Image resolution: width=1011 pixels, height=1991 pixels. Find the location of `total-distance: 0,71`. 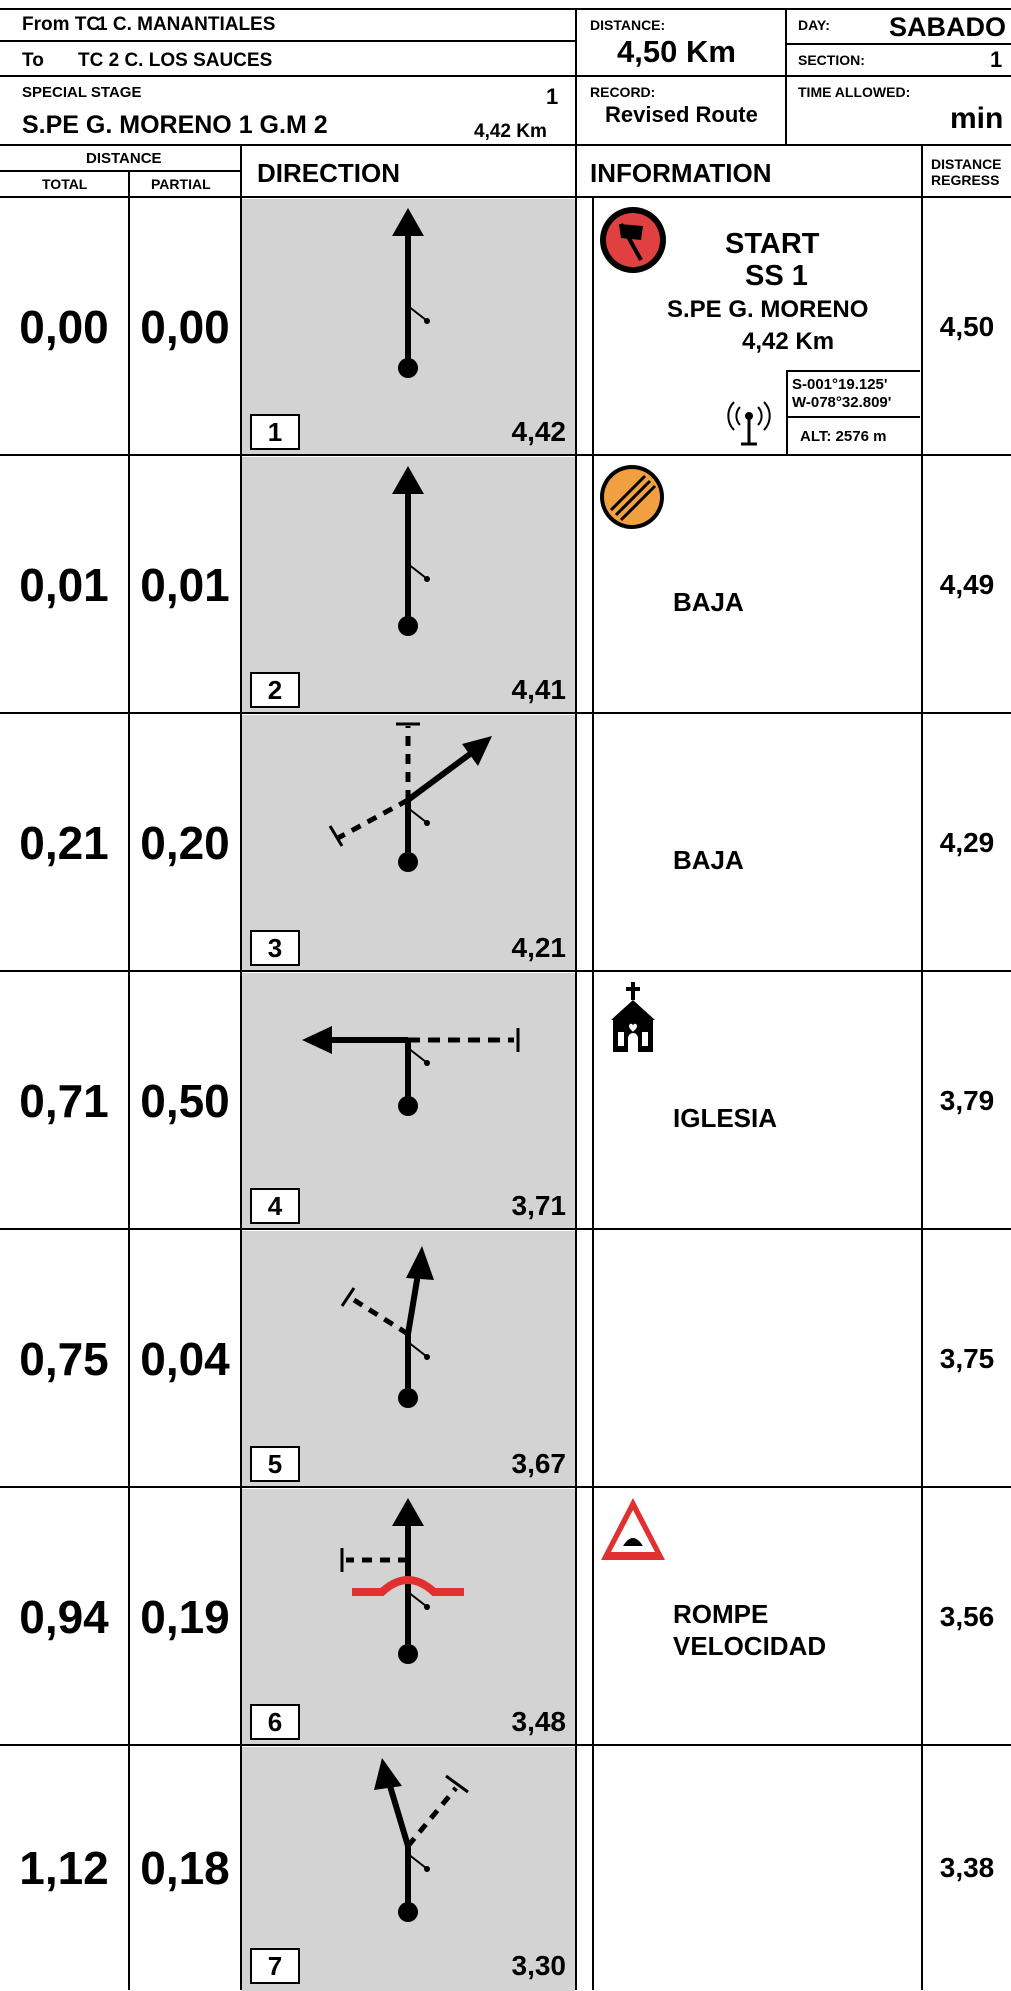

total-distance: 0,71 is located at coordinates (64, 1101).